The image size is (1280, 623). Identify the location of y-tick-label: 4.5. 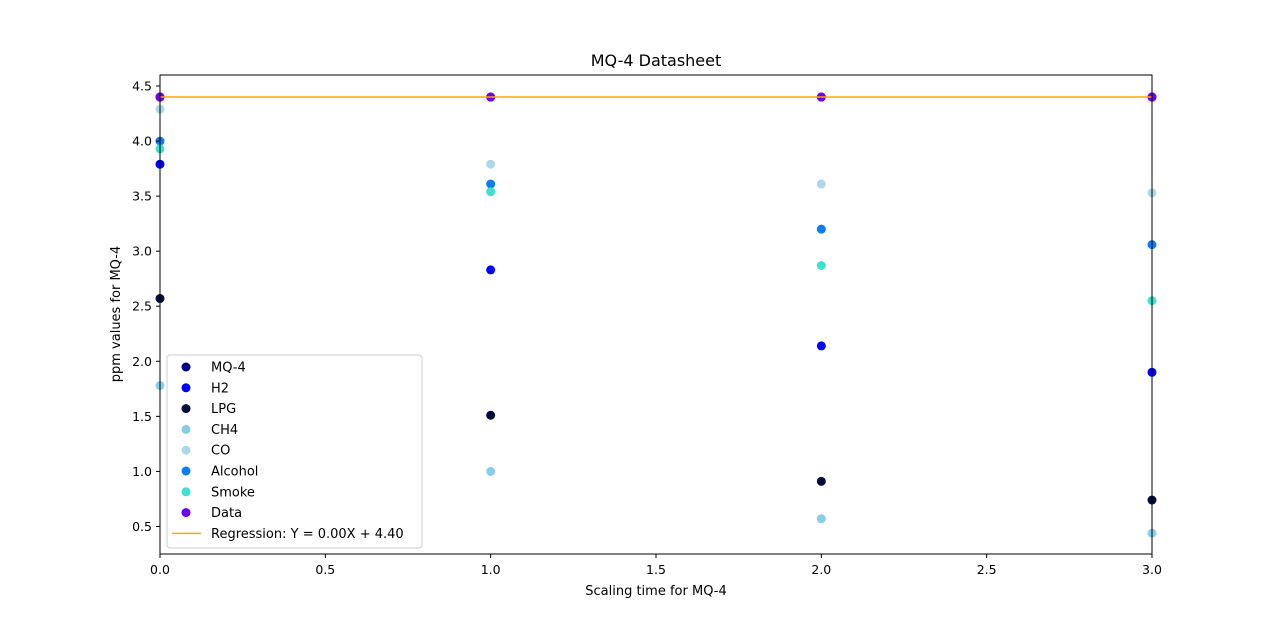
(142, 86).